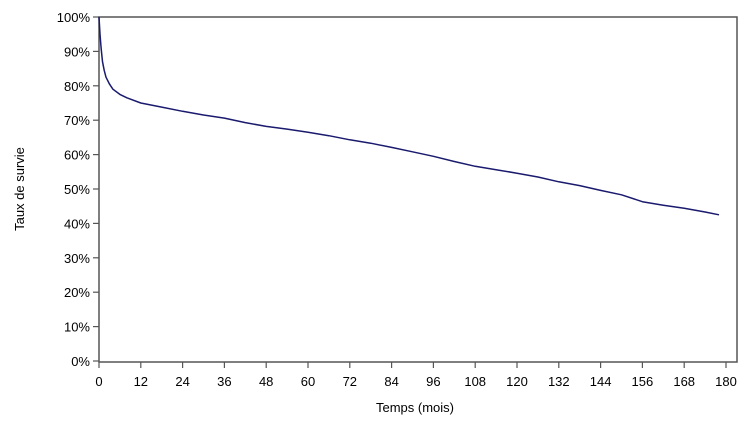 This screenshot has height=431, width=745. I want to click on x-tick-label: 0, so click(98, 381).